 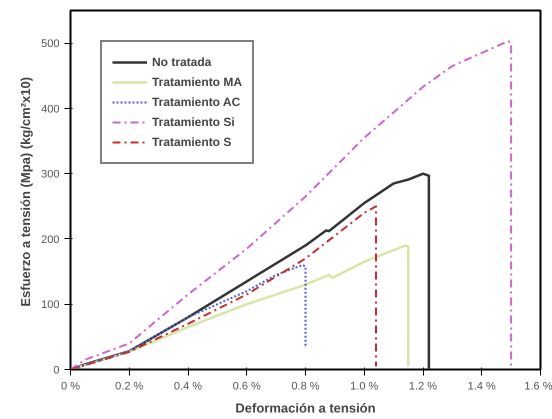 What do you see at coordinates (364, 386) in the screenshot?
I see `x-tick-label: 1.0 %` at bounding box center [364, 386].